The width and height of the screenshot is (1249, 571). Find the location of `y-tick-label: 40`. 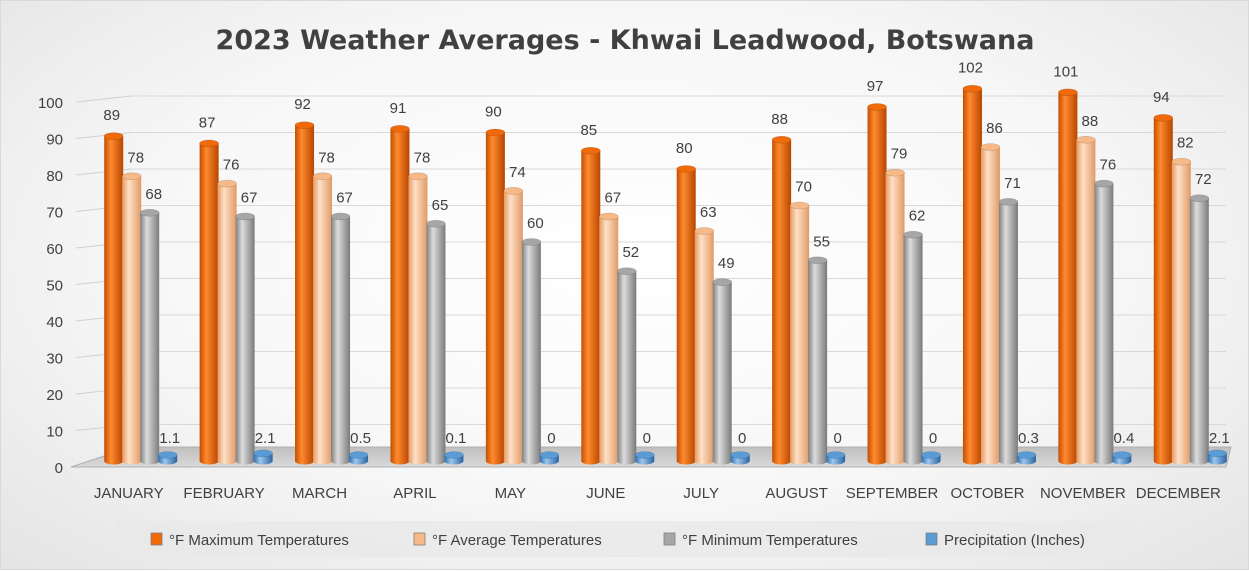

y-tick-label: 40 is located at coordinates (54, 322).